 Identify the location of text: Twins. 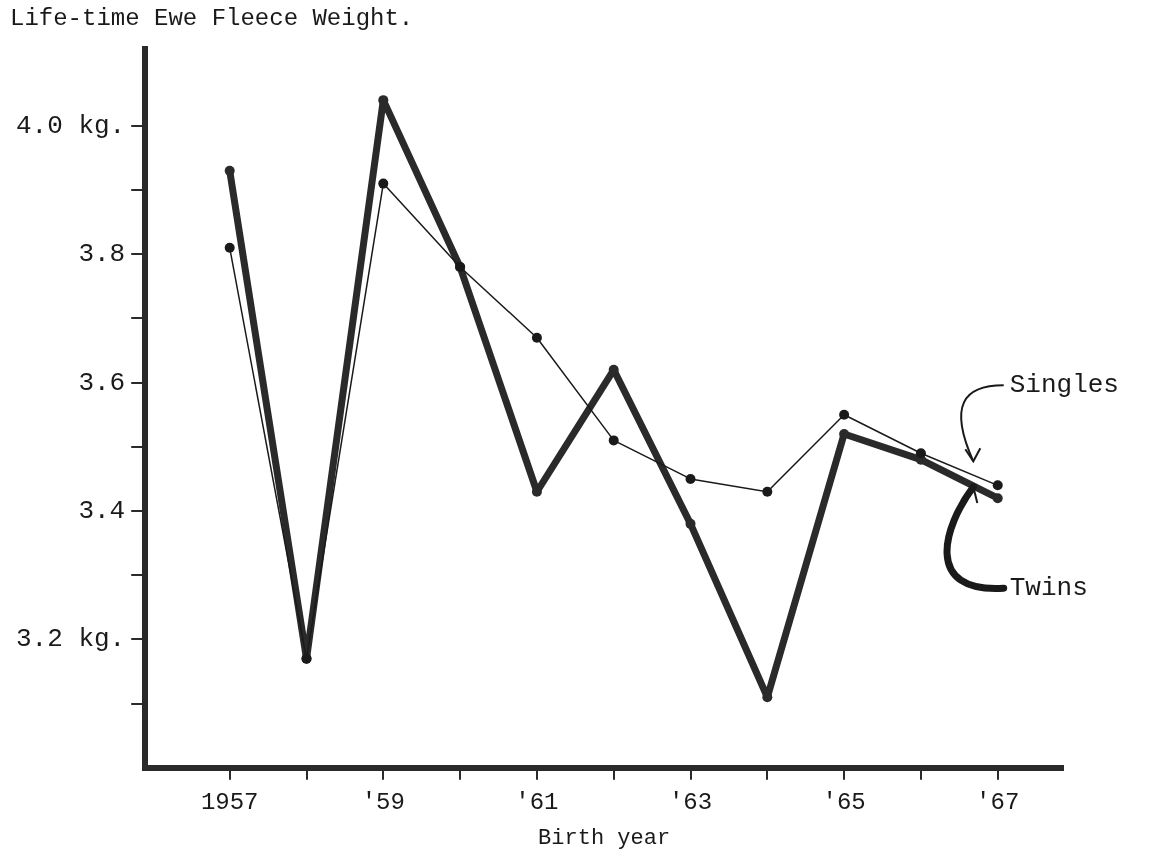
(1048, 588).